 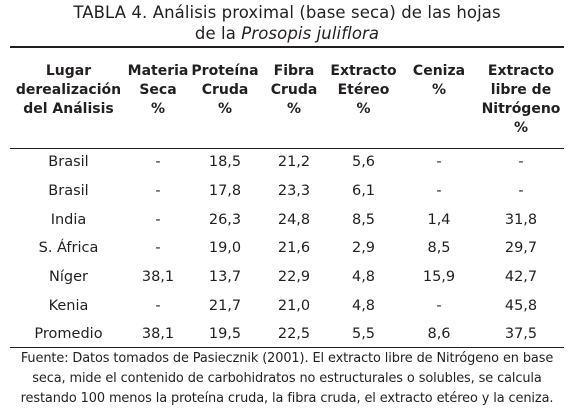 I want to click on value-cell: 21,0, so click(x=294, y=305).